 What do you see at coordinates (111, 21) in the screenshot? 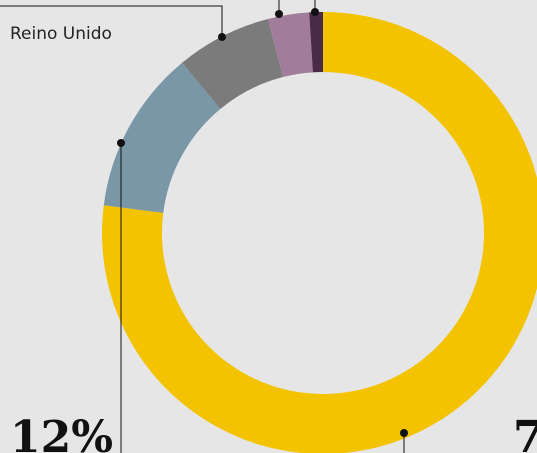
I see `leader-line` at bounding box center [111, 21].